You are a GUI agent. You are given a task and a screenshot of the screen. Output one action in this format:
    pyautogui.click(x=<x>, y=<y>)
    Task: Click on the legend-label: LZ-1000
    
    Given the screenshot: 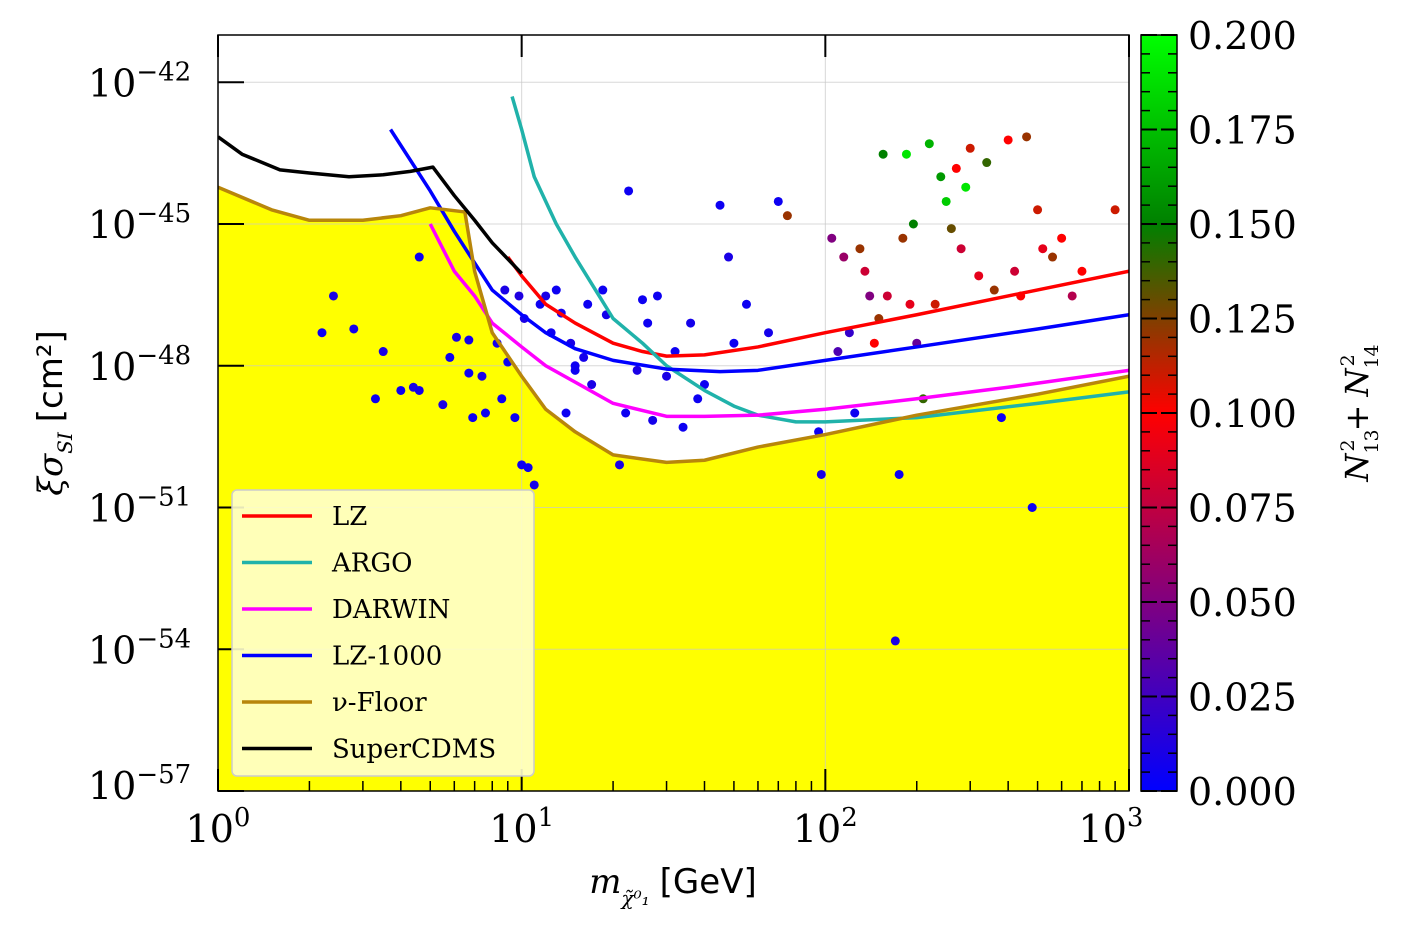 What is the action you would take?
    pyautogui.click(x=387, y=657)
    